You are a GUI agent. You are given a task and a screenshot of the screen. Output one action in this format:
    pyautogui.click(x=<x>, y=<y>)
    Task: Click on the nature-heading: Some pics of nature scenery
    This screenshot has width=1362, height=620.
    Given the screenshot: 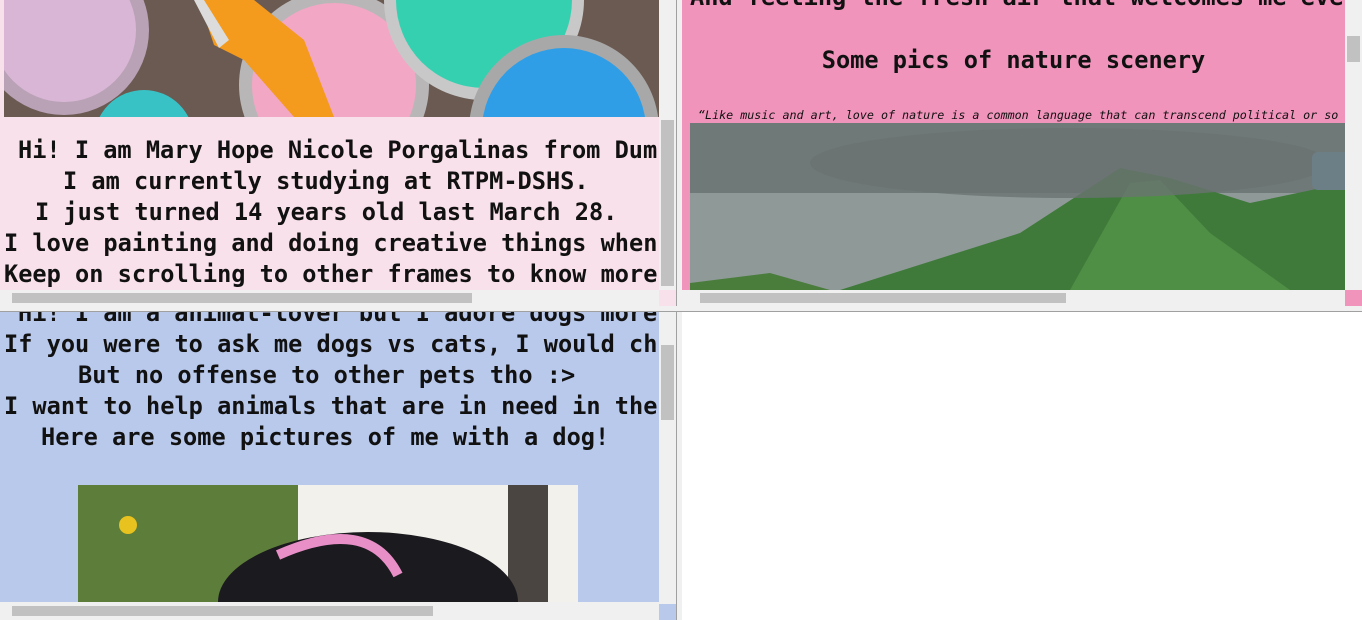 What is the action you would take?
    pyautogui.click(x=1013, y=60)
    